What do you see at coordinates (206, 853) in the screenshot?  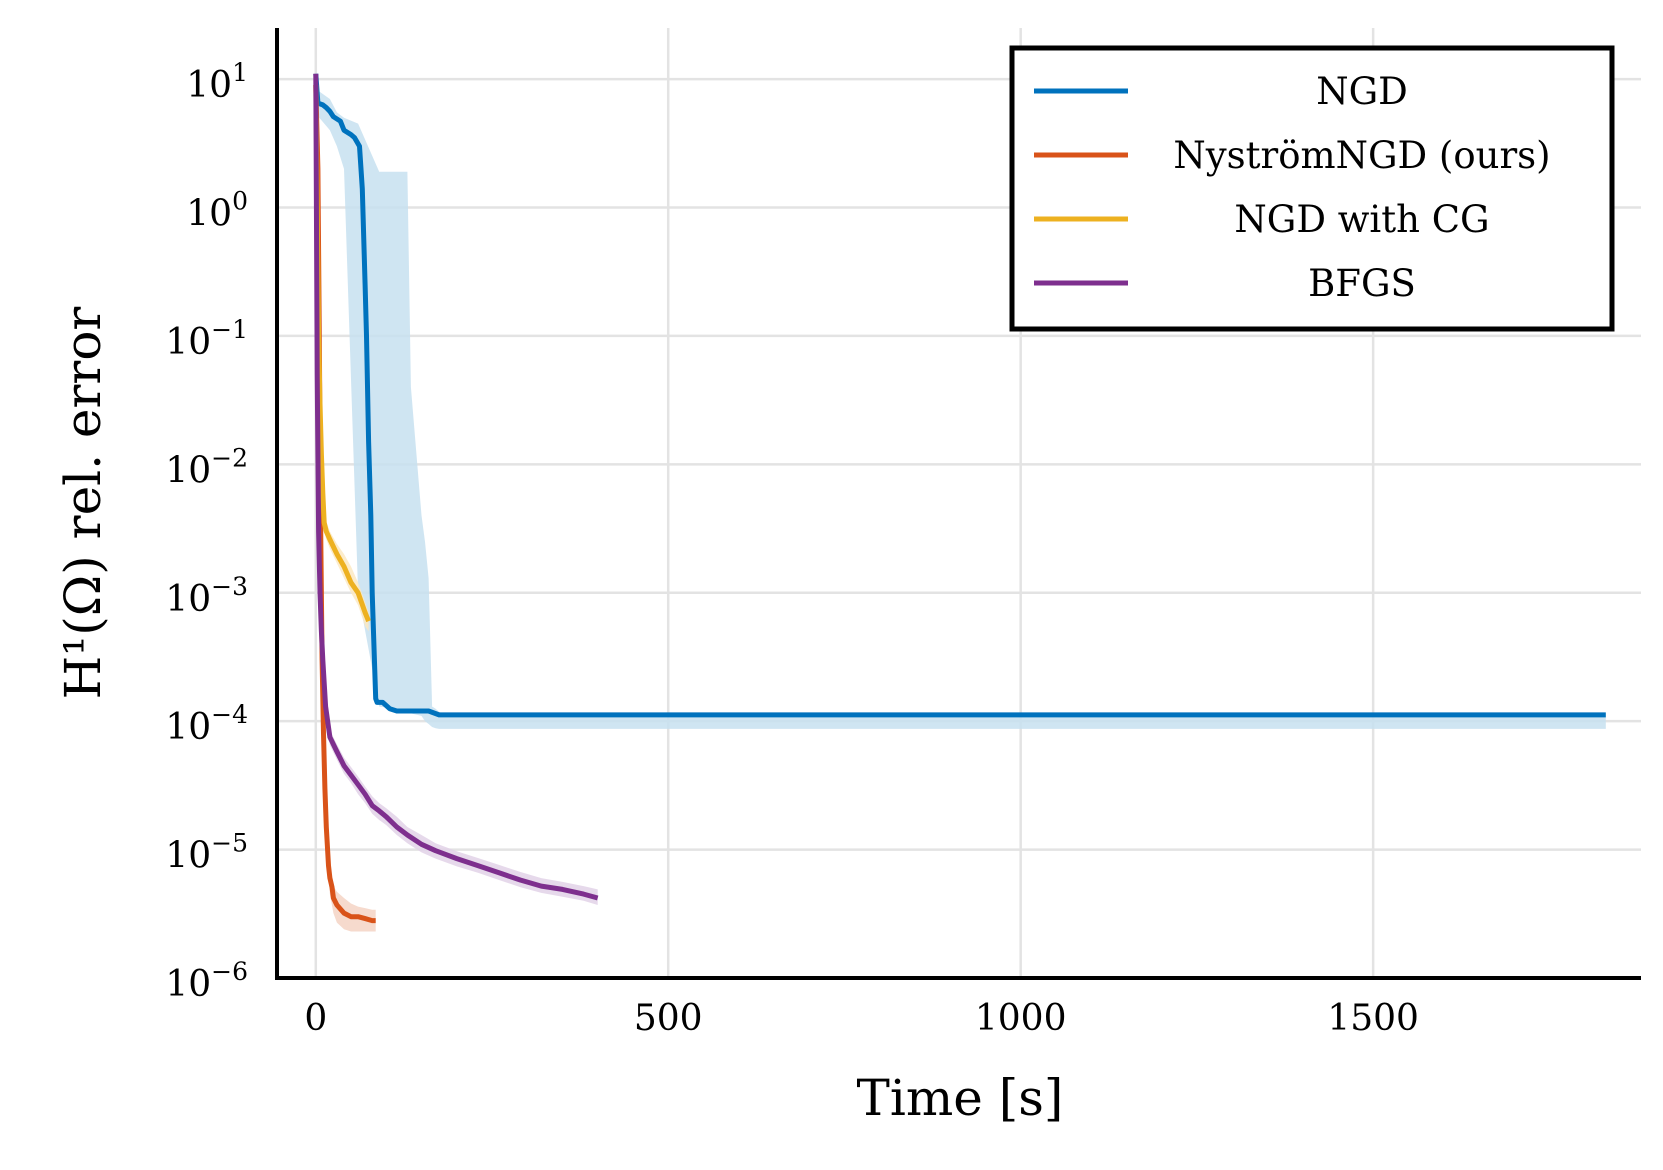 I see `y-tick-label: 10⁻⁵` at bounding box center [206, 853].